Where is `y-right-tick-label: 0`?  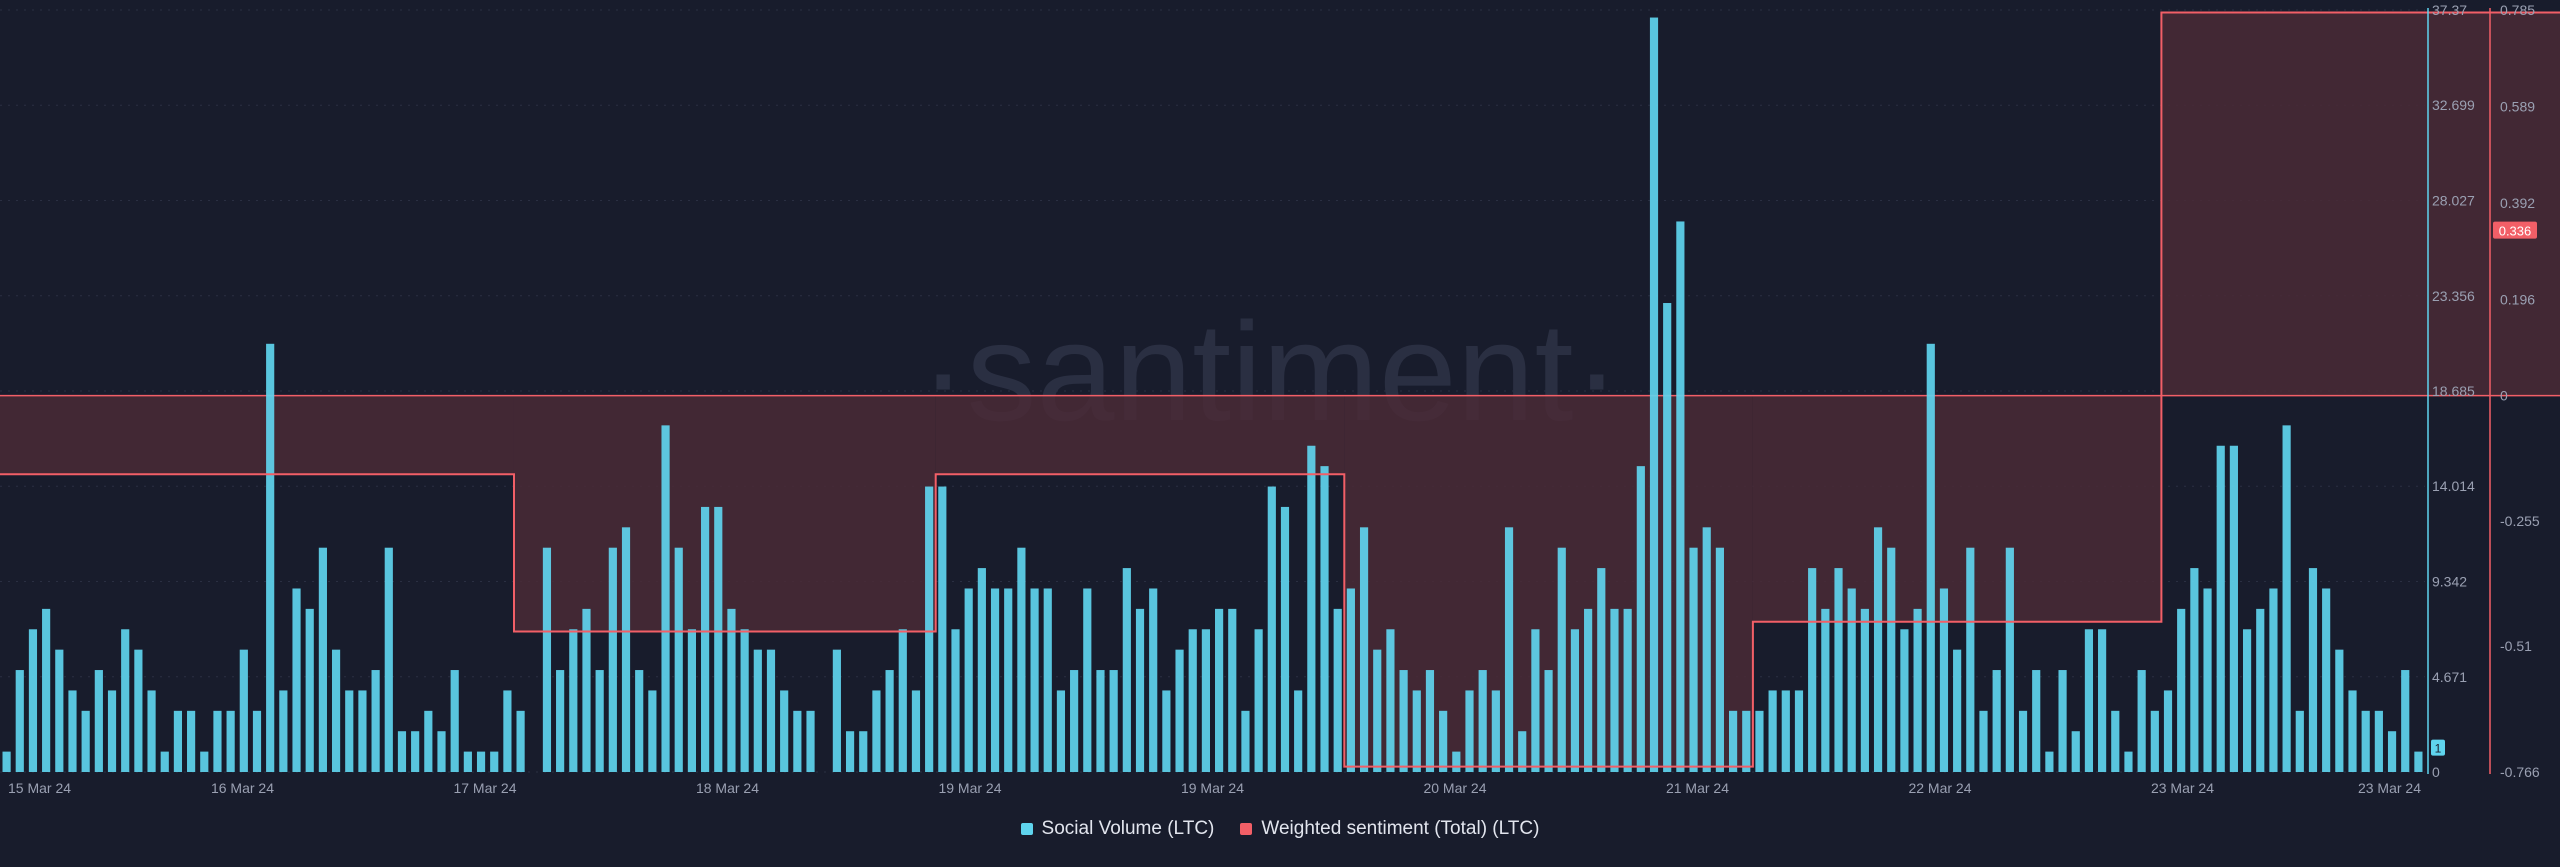 y-right-tick-label: 0 is located at coordinates (2504, 396).